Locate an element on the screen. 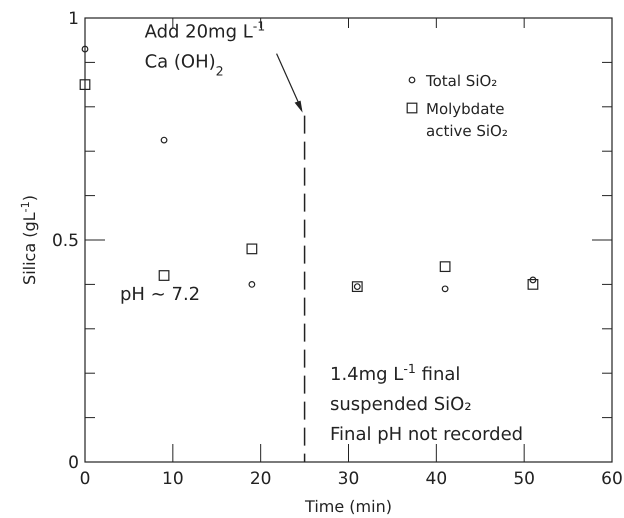  y-tick-label: 0 is located at coordinates (73, 463).